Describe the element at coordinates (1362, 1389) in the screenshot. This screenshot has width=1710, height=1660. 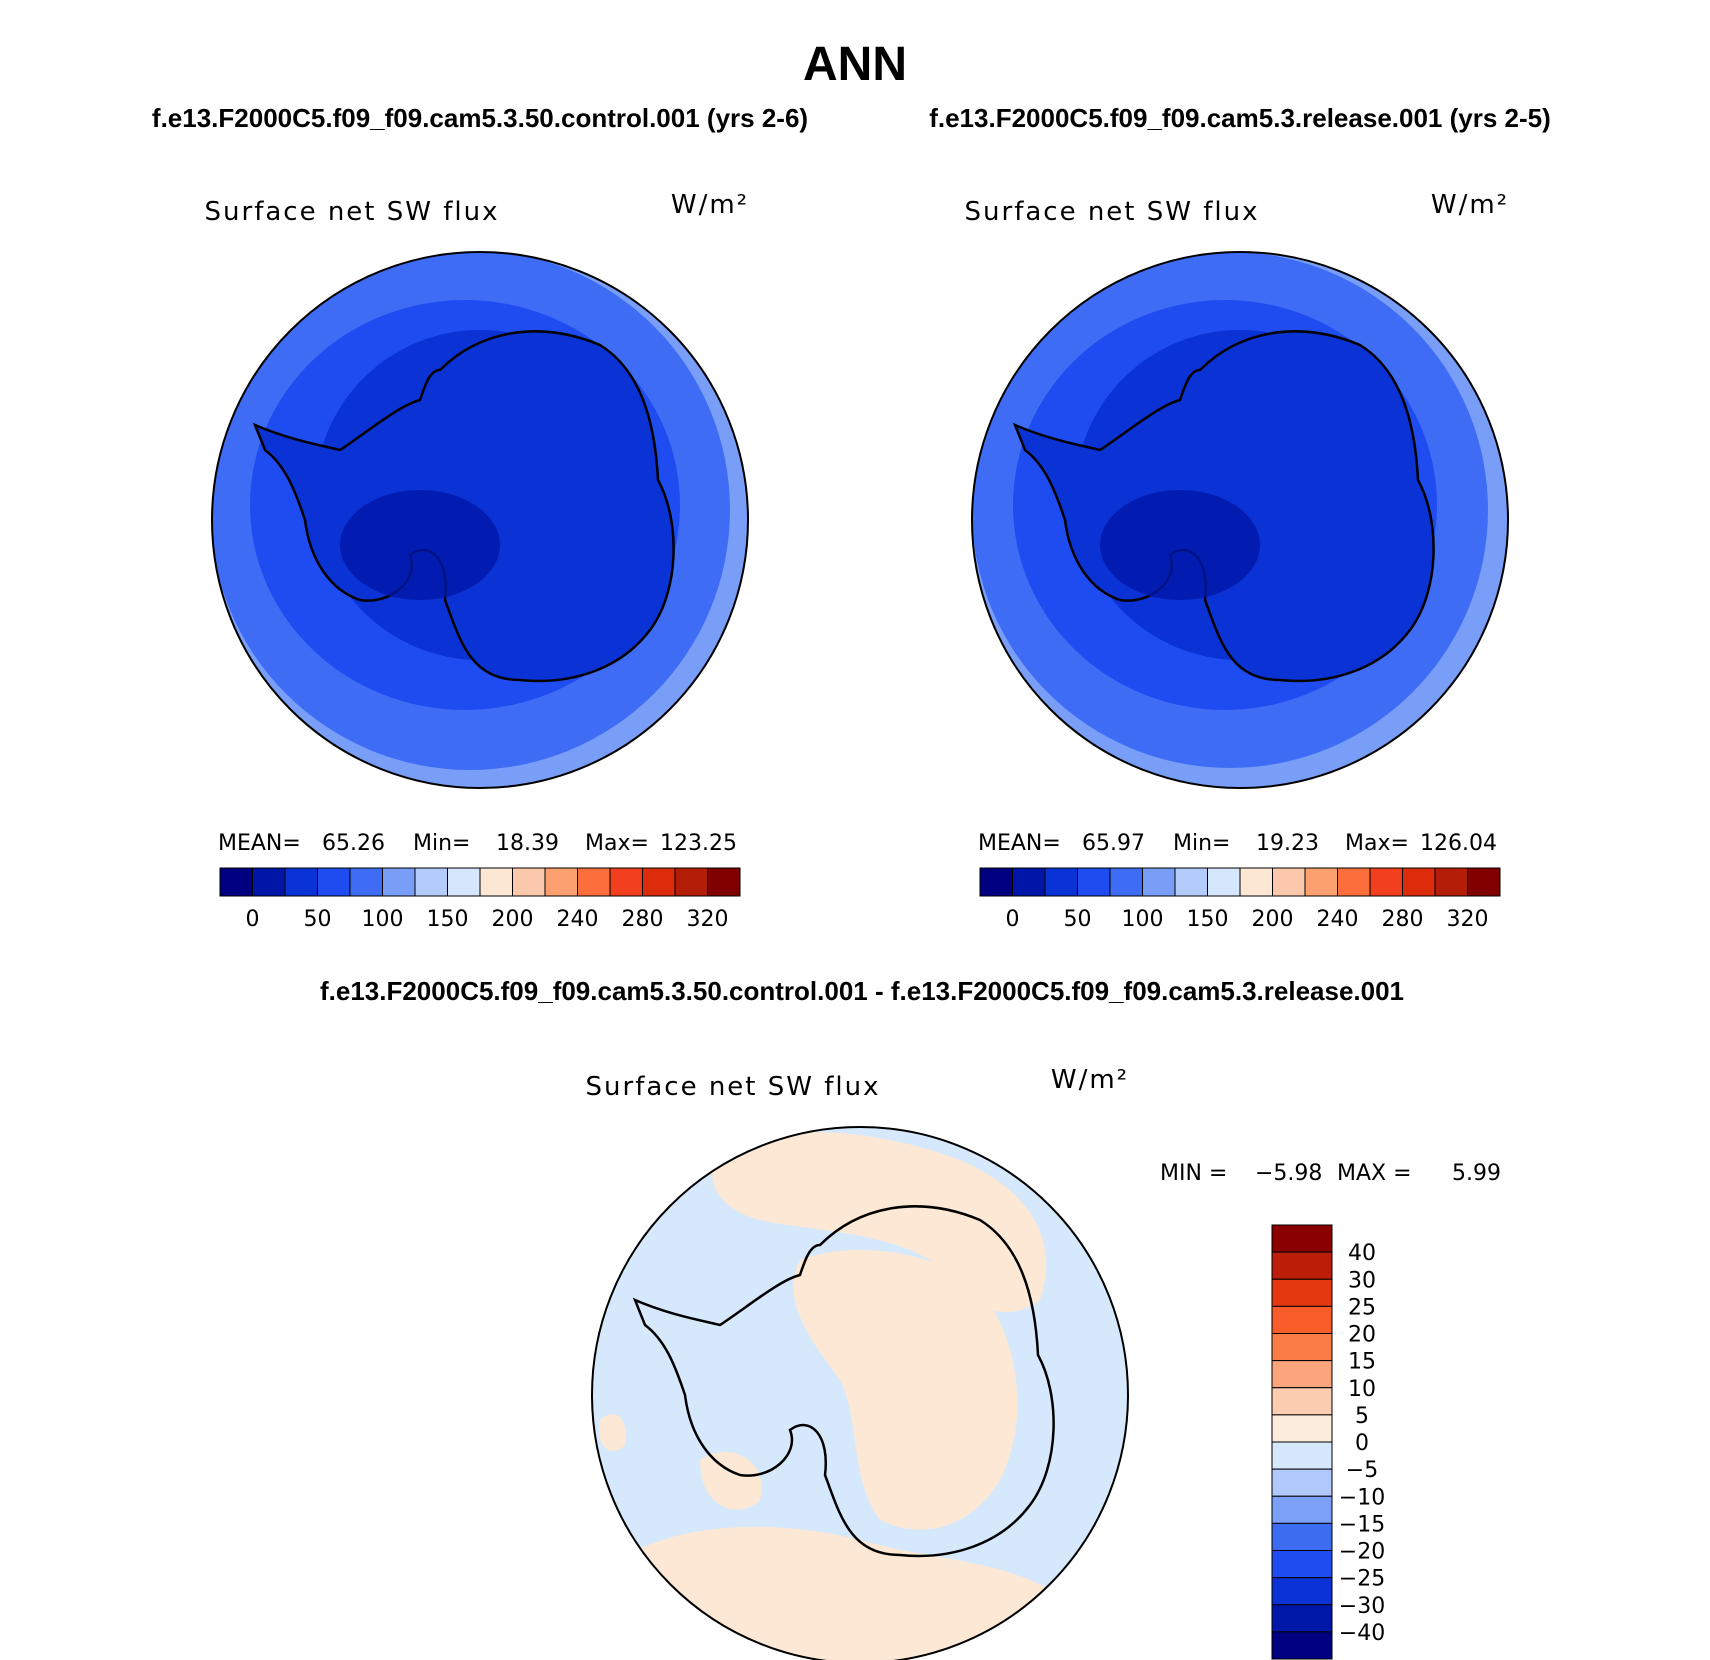
I see `colorbar-tick-label: 10` at that location.